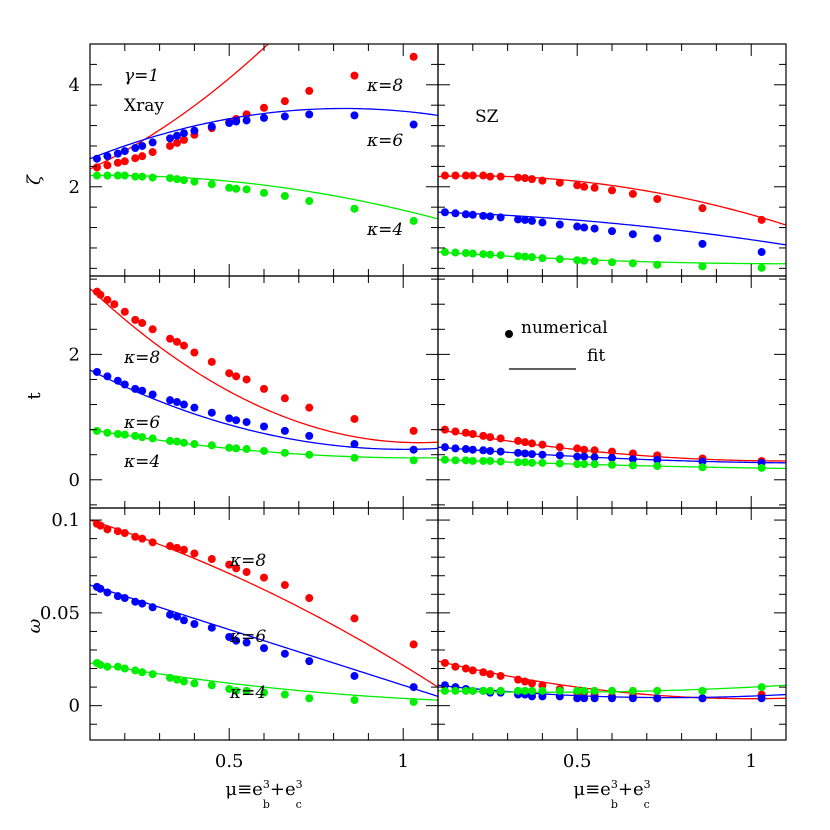 The image size is (830, 830). What do you see at coordinates (264, 197) in the screenshot?
I see `fit-line-zeta-xray-k4` at bounding box center [264, 197].